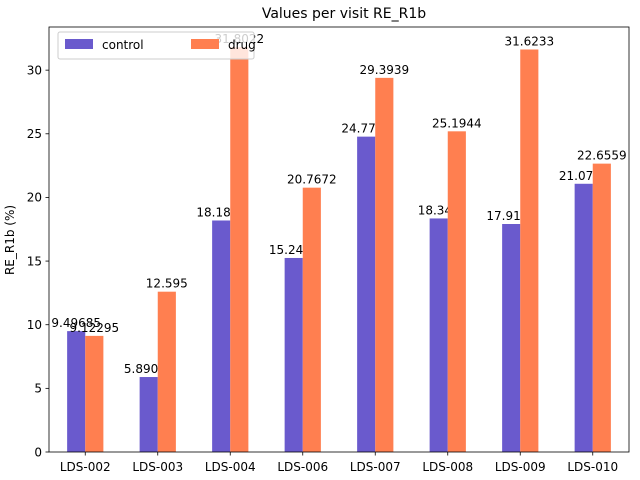 The image size is (640, 480). Describe the element at coordinates (79, 44) in the screenshot. I see `legend-swatch-control` at that location.